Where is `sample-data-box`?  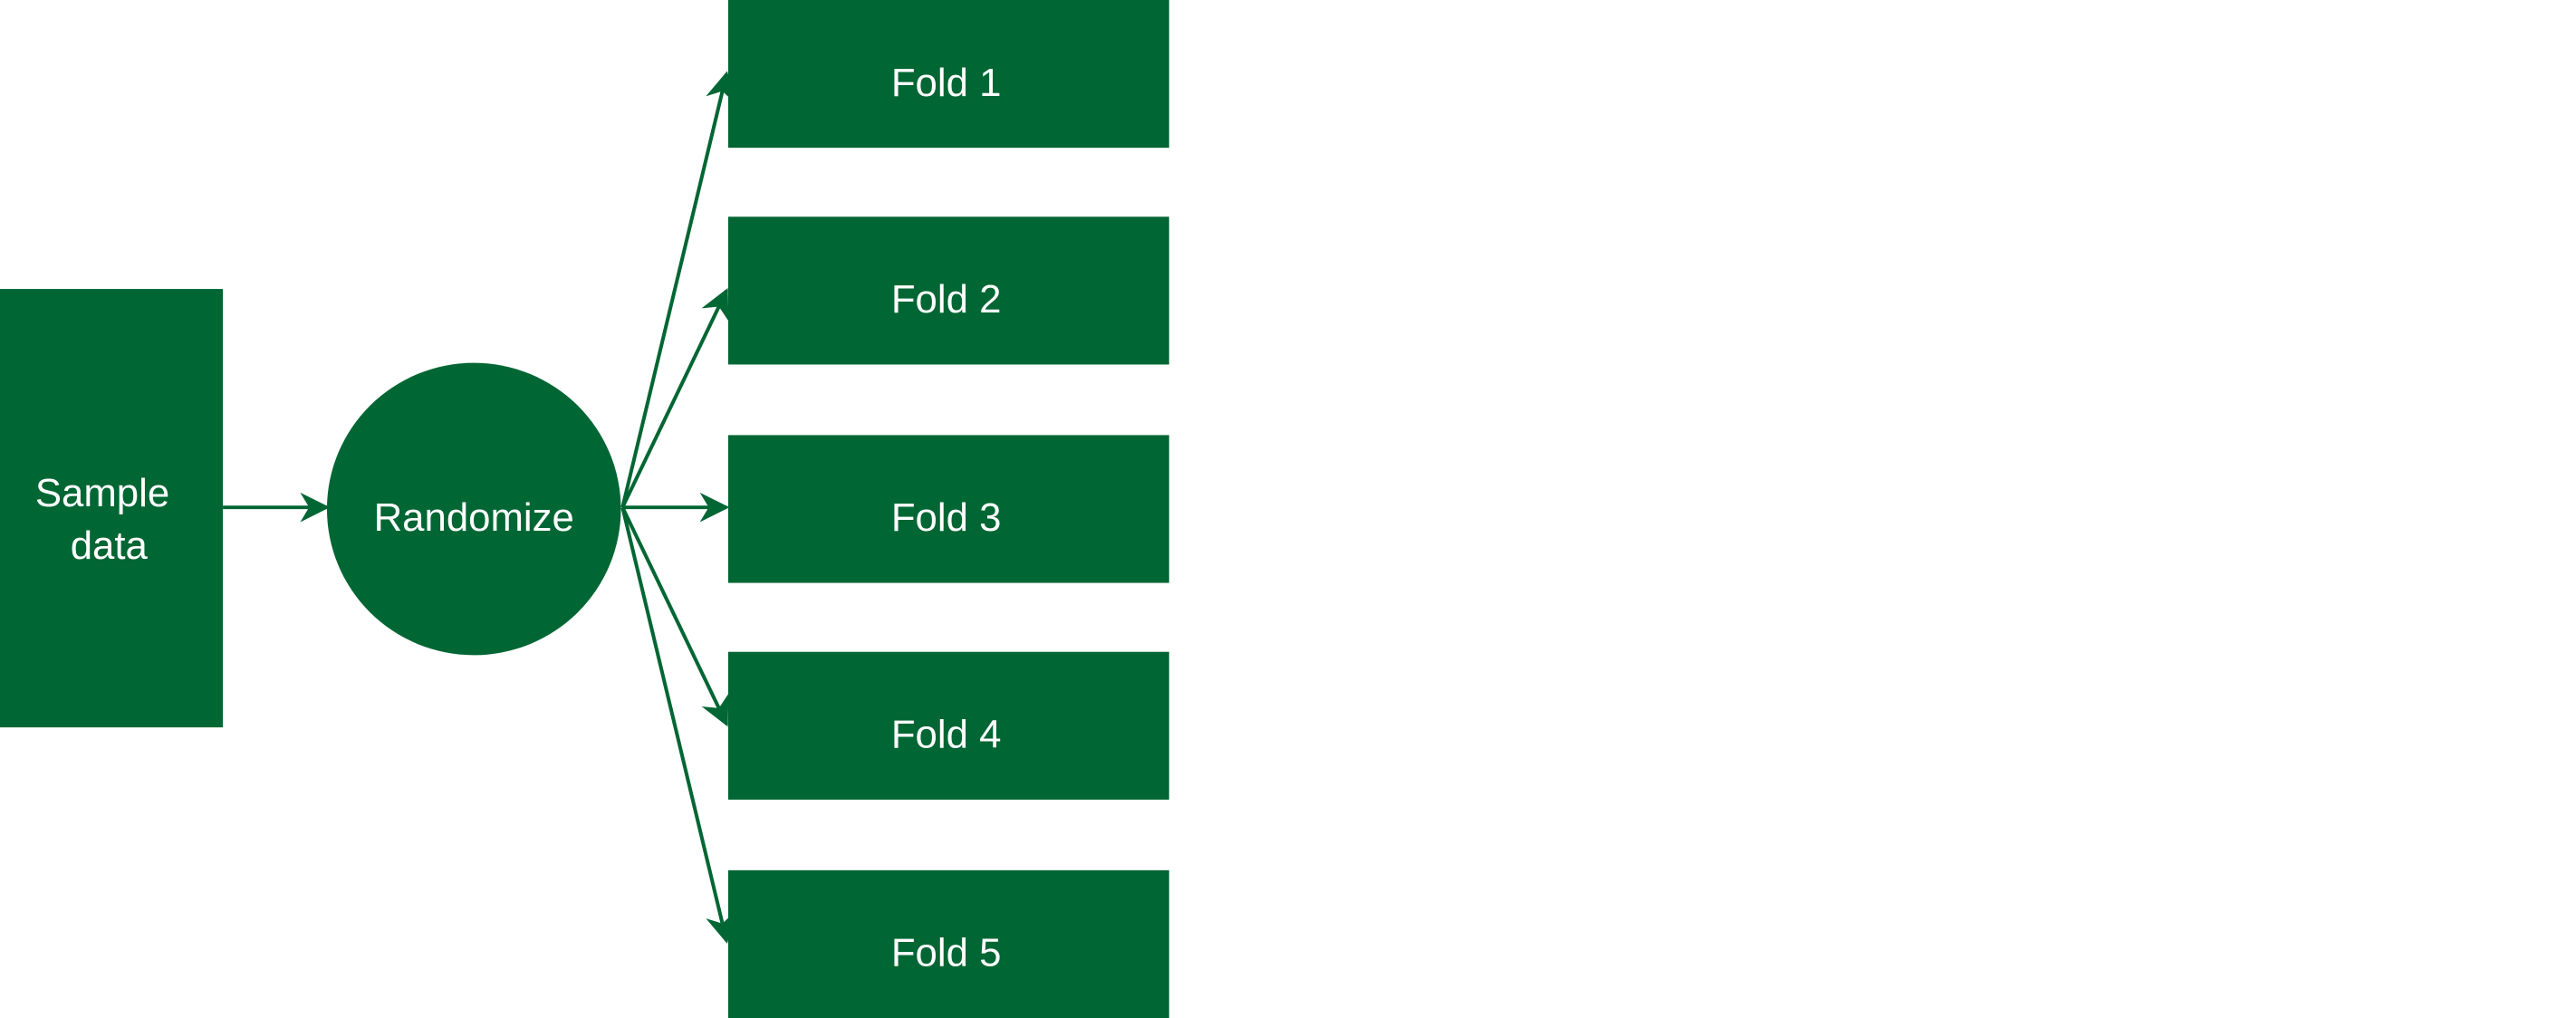 sample-data-box is located at coordinates (112, 508).